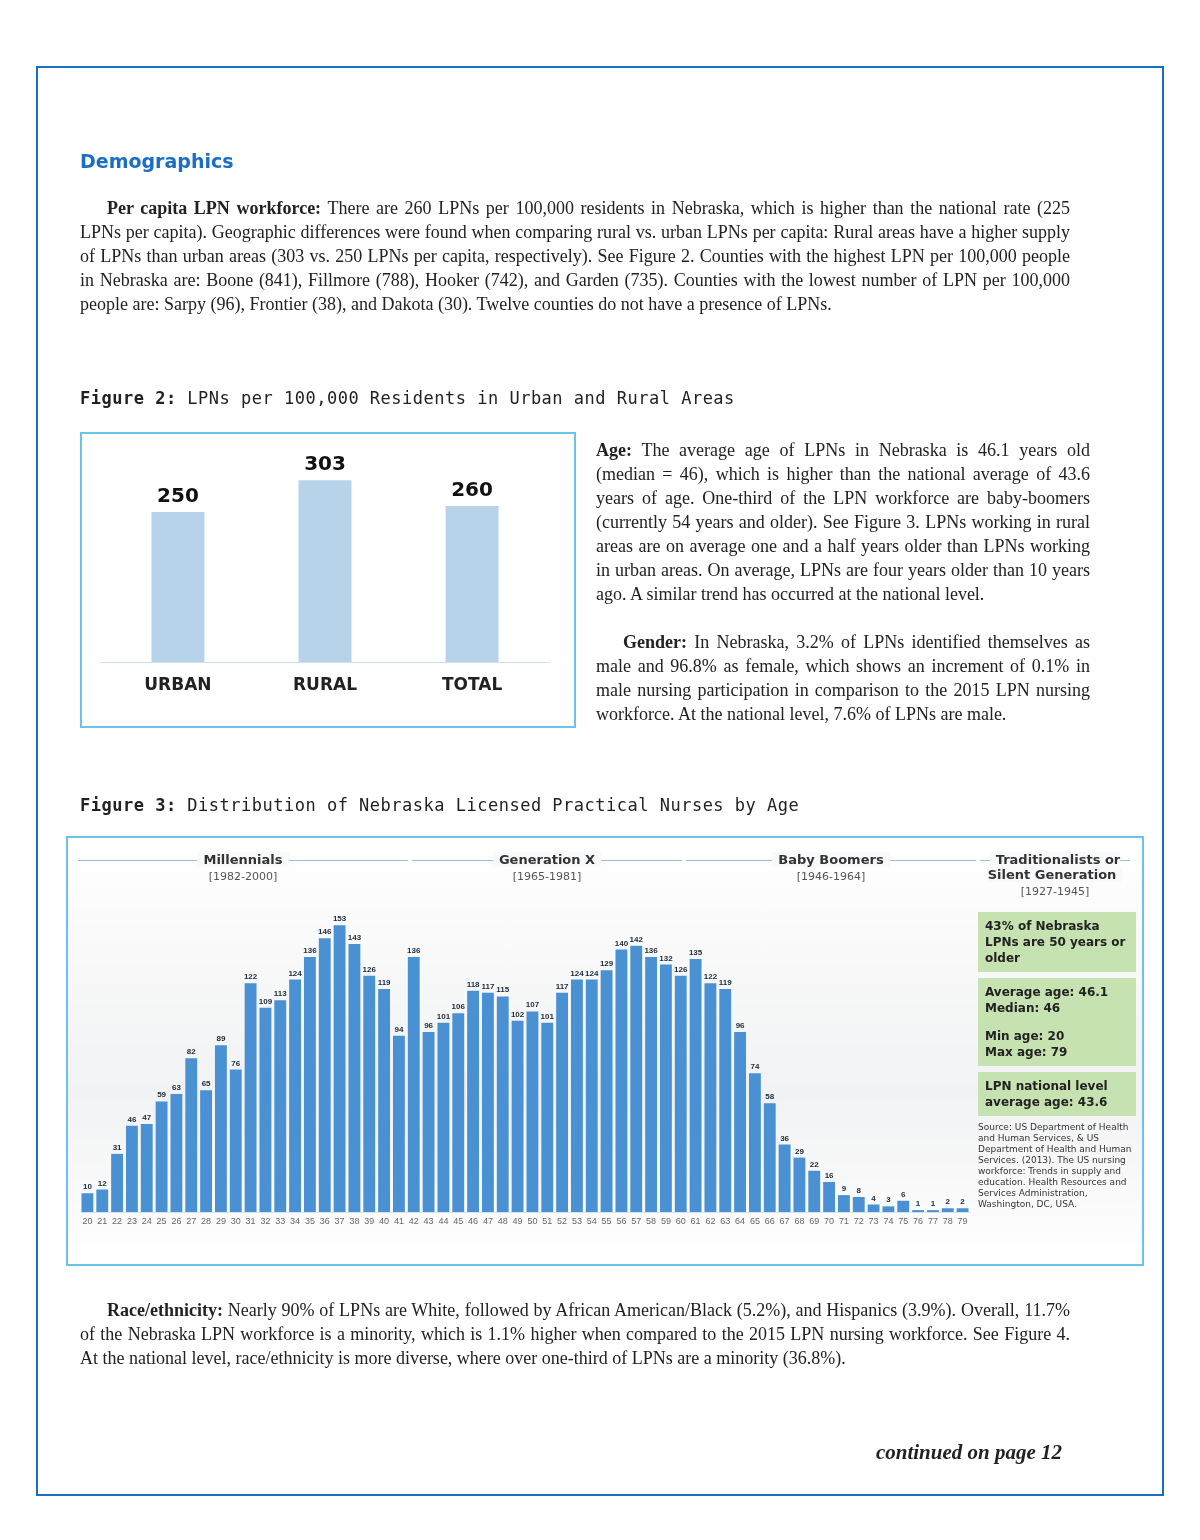  Describe the element at coordinates (831, 859) in the screenshot. I see `text: Baby Boomers` at that location.